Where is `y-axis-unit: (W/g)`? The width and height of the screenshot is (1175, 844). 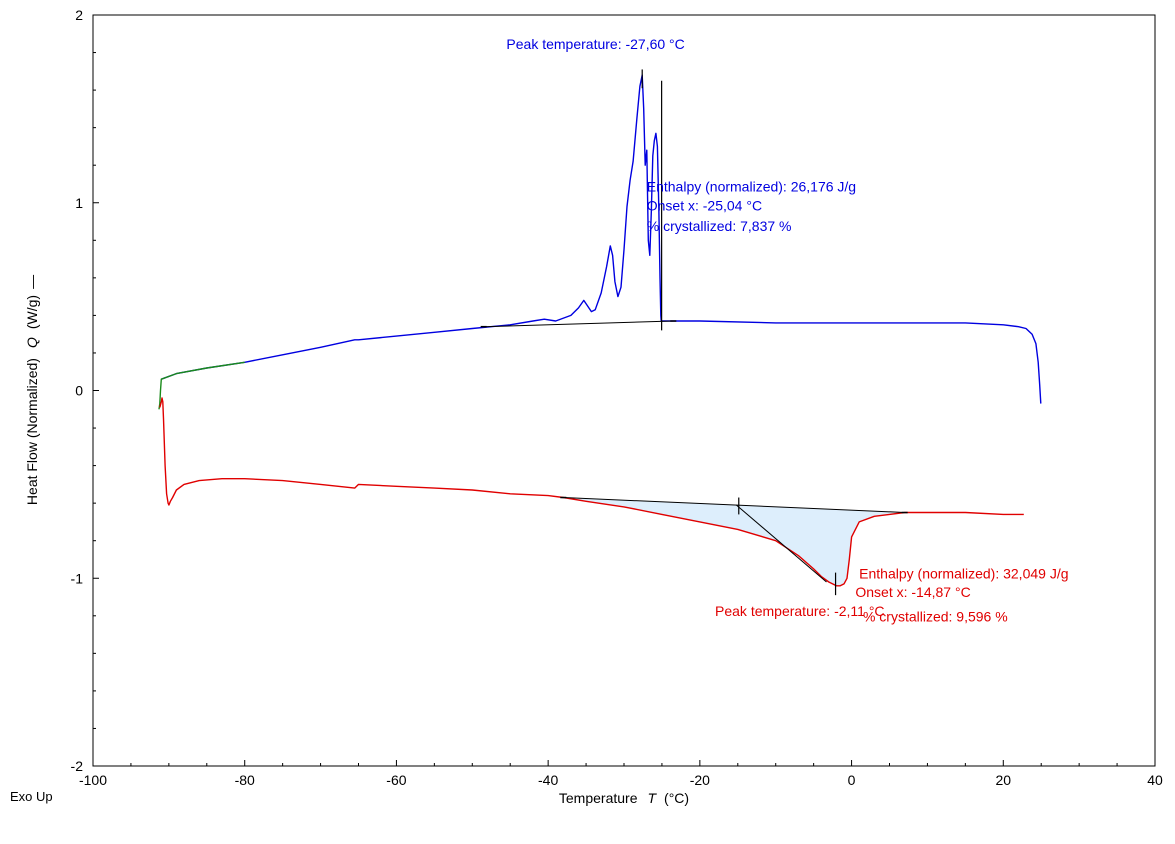
y-axis-unit: (W/g) is located at coordinates (32, 312).